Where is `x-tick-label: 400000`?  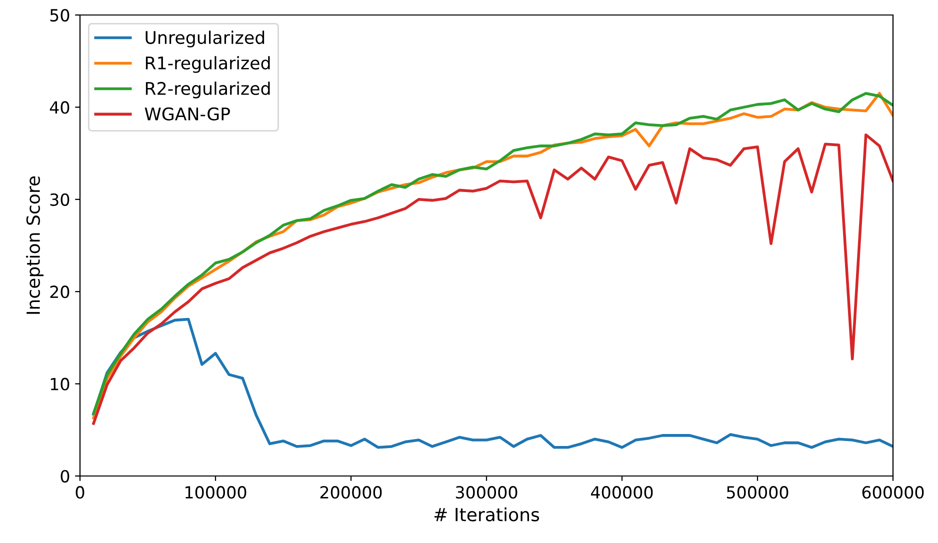 x-tick-label: 400000 is located at coordinates (622, 492).